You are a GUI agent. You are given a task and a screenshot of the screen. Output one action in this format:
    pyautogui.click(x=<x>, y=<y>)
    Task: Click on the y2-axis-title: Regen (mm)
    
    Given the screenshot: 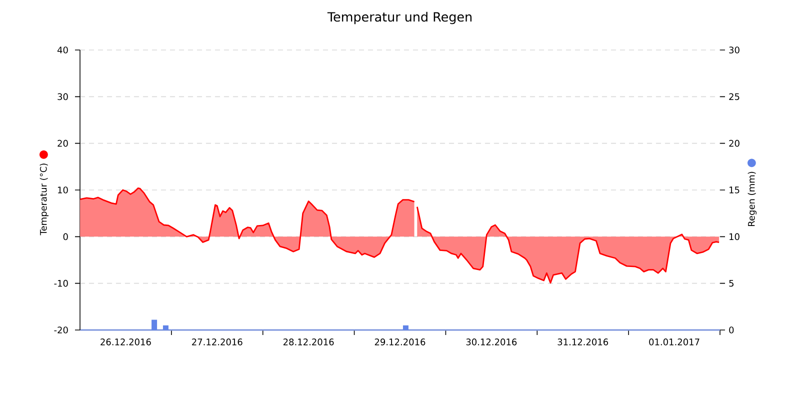 What is the action you would take?
    pyautogui.click(x=752, y=199)
    